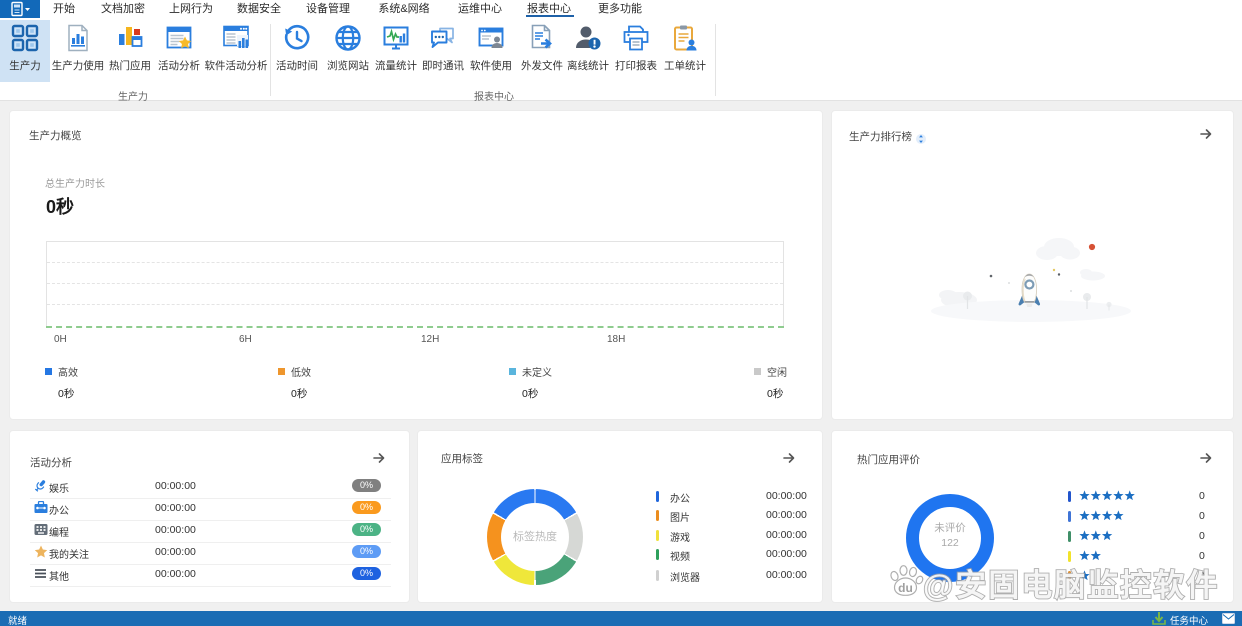 The width and height of the screenshot is (1242, 626). Describe the element at coordinates (905, 588) in the screenshot. I see `svg-text: du` at that location.